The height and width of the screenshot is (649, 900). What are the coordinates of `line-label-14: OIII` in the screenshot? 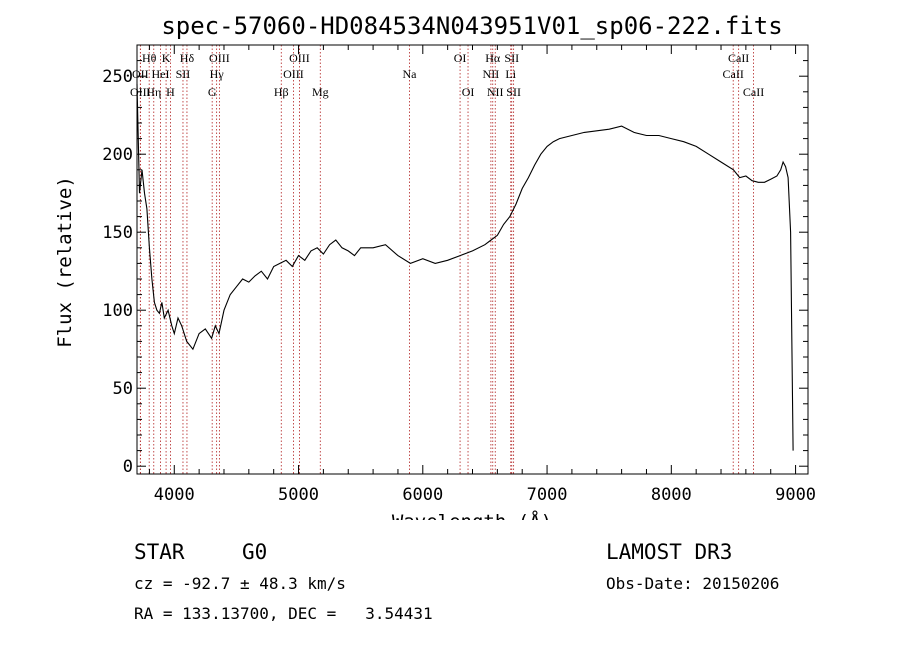 It's located at (299, 58).